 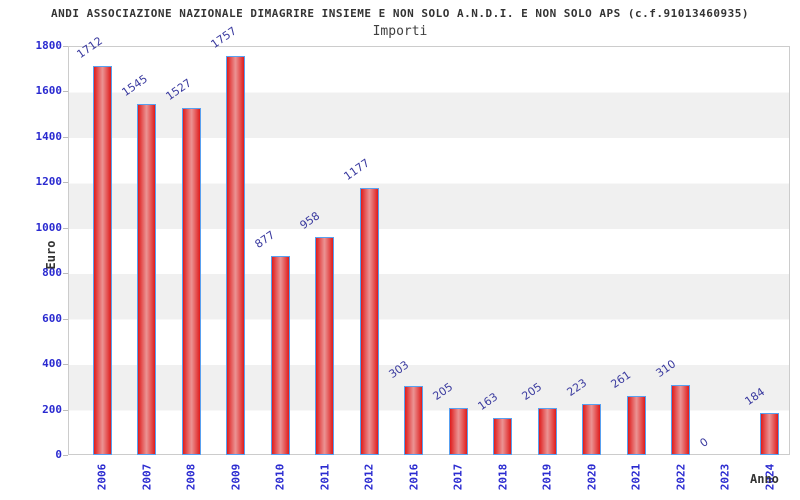 I want to click on x-tick-label: 2010, so click(x=280, y=477).